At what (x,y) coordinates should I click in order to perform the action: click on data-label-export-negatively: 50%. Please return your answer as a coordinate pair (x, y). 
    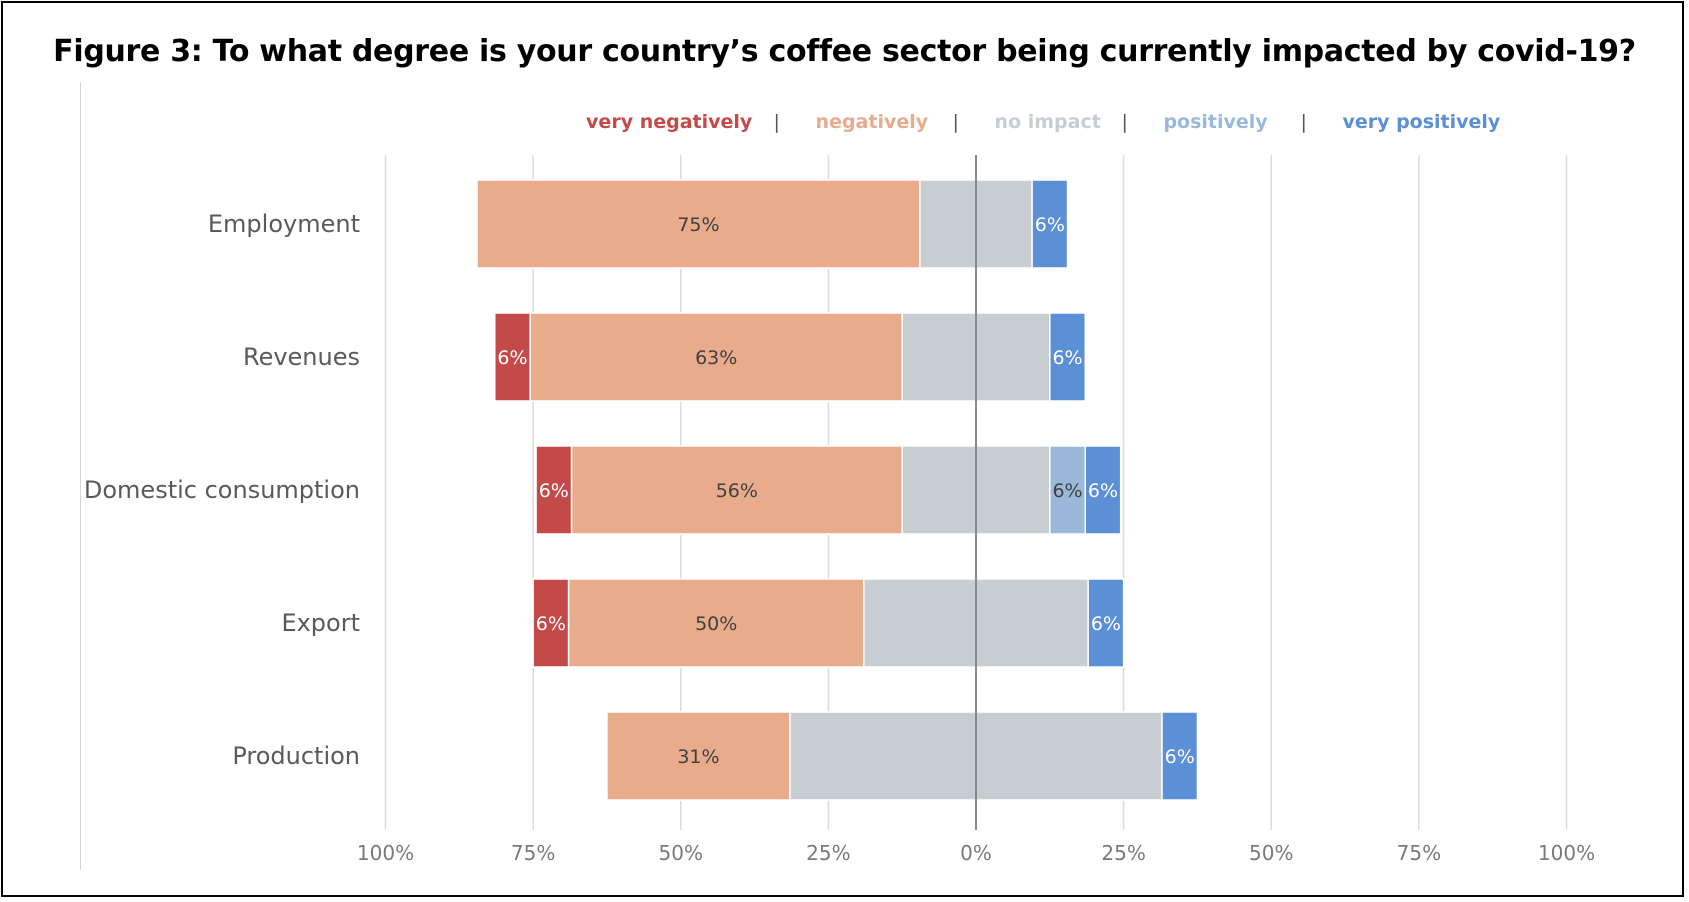
    Looking at the image, I should click on (716, 624).